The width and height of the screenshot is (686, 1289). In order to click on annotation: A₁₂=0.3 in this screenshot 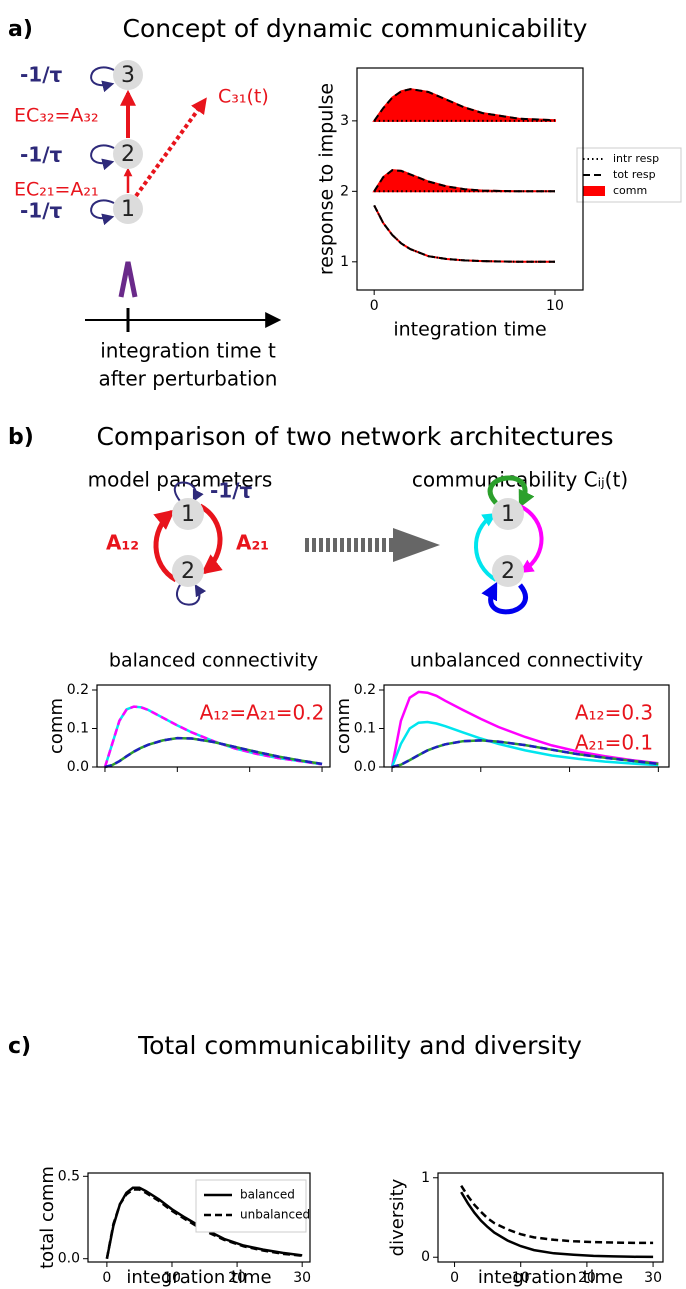, I will do `click(614, 713)`.